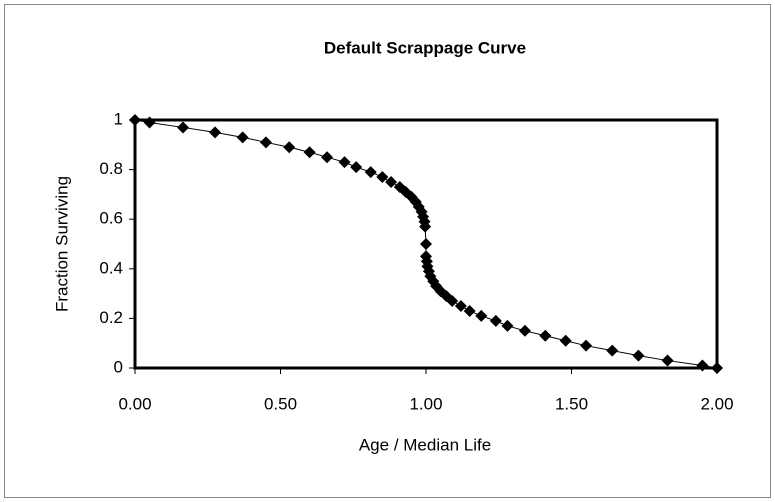 The width and height of the screenshot is (775, 502). Describe the element at coordinates (61, 244) in the screenshot. I see `y-axis-label: Fraction Surviving` at that location.